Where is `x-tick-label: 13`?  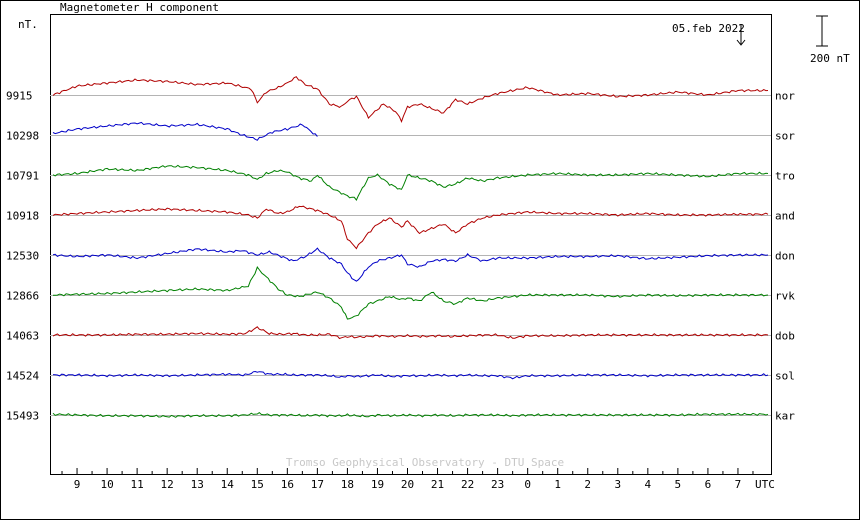
x-tick-label: 13 is located at coordinates (197, 484).